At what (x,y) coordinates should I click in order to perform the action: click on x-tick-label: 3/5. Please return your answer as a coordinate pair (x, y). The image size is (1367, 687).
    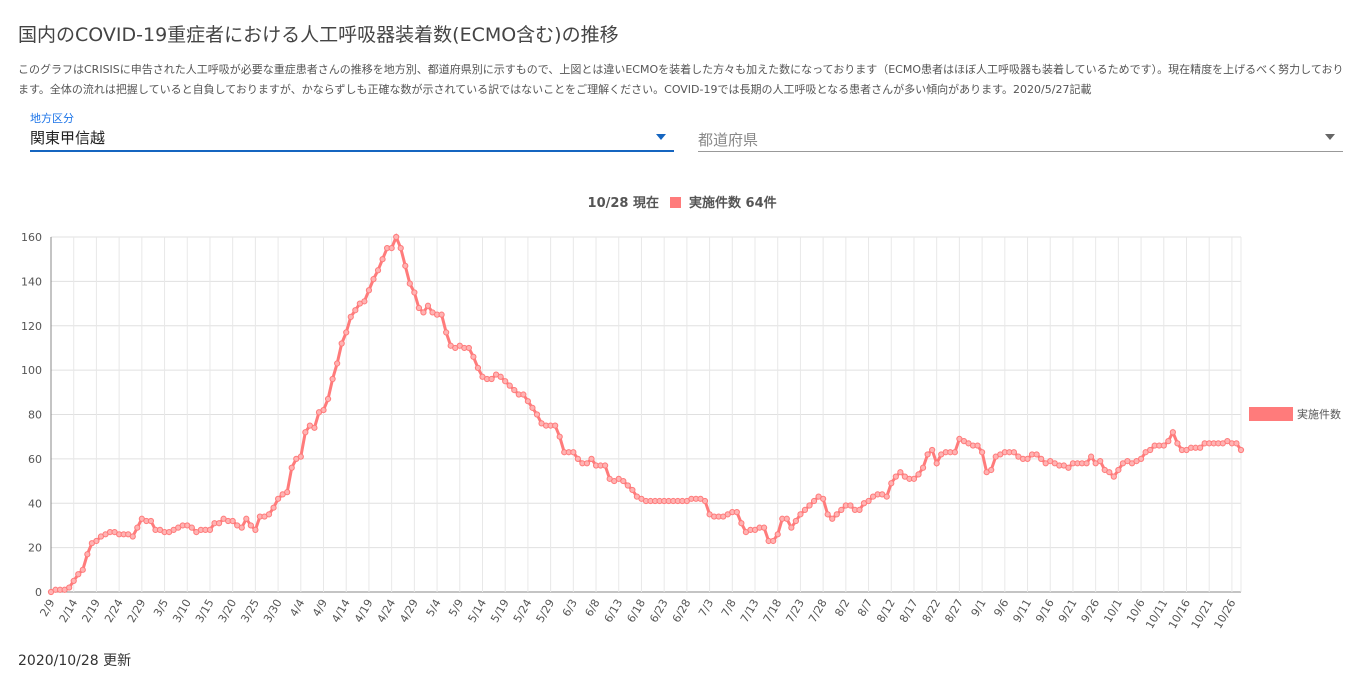
    Looking at the image, I should click on (161, 608).